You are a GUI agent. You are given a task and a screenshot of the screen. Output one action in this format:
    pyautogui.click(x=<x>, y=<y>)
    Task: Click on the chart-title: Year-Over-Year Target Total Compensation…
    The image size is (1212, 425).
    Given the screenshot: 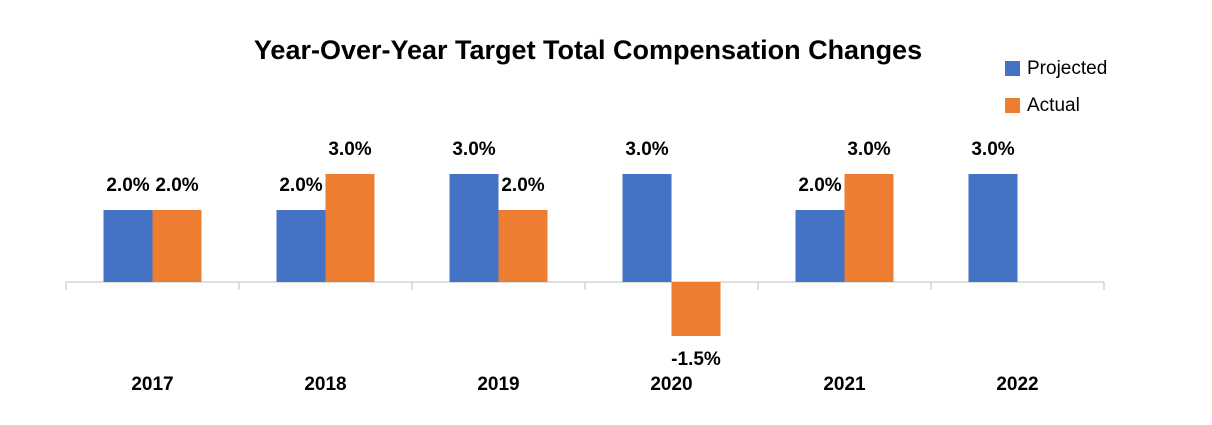 What is the action you would take?
    pyautogui.click(x=588, y=50)
    